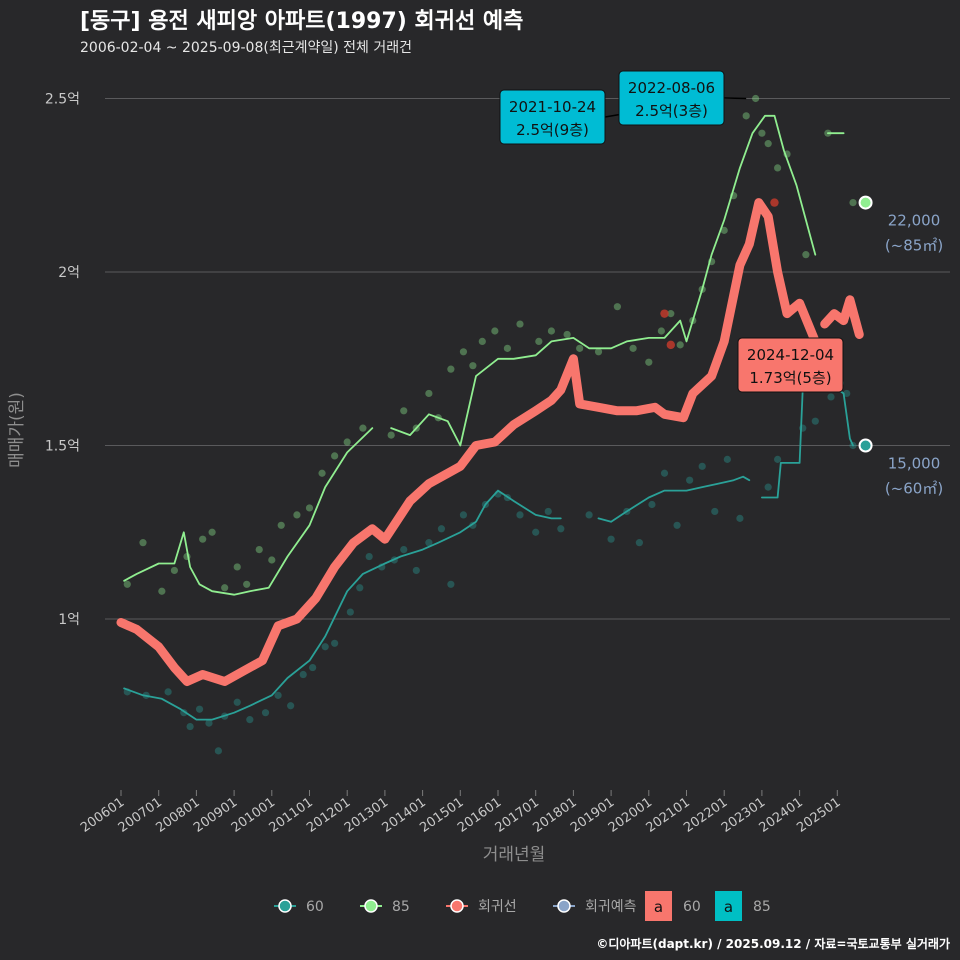  I want to click on y-tick-label: 1.5억, so click(62, 447).